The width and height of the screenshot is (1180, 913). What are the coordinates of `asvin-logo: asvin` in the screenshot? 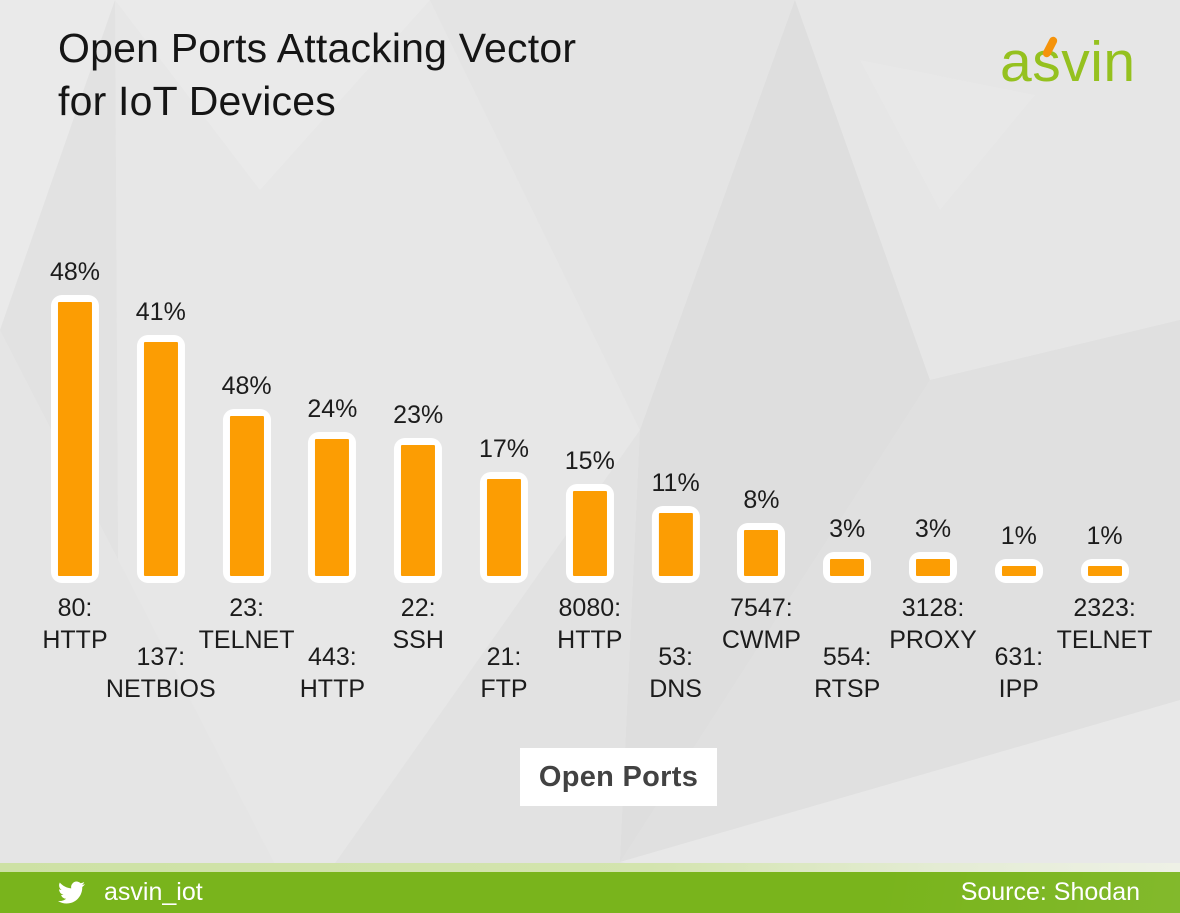 It's located at (1068, 62).